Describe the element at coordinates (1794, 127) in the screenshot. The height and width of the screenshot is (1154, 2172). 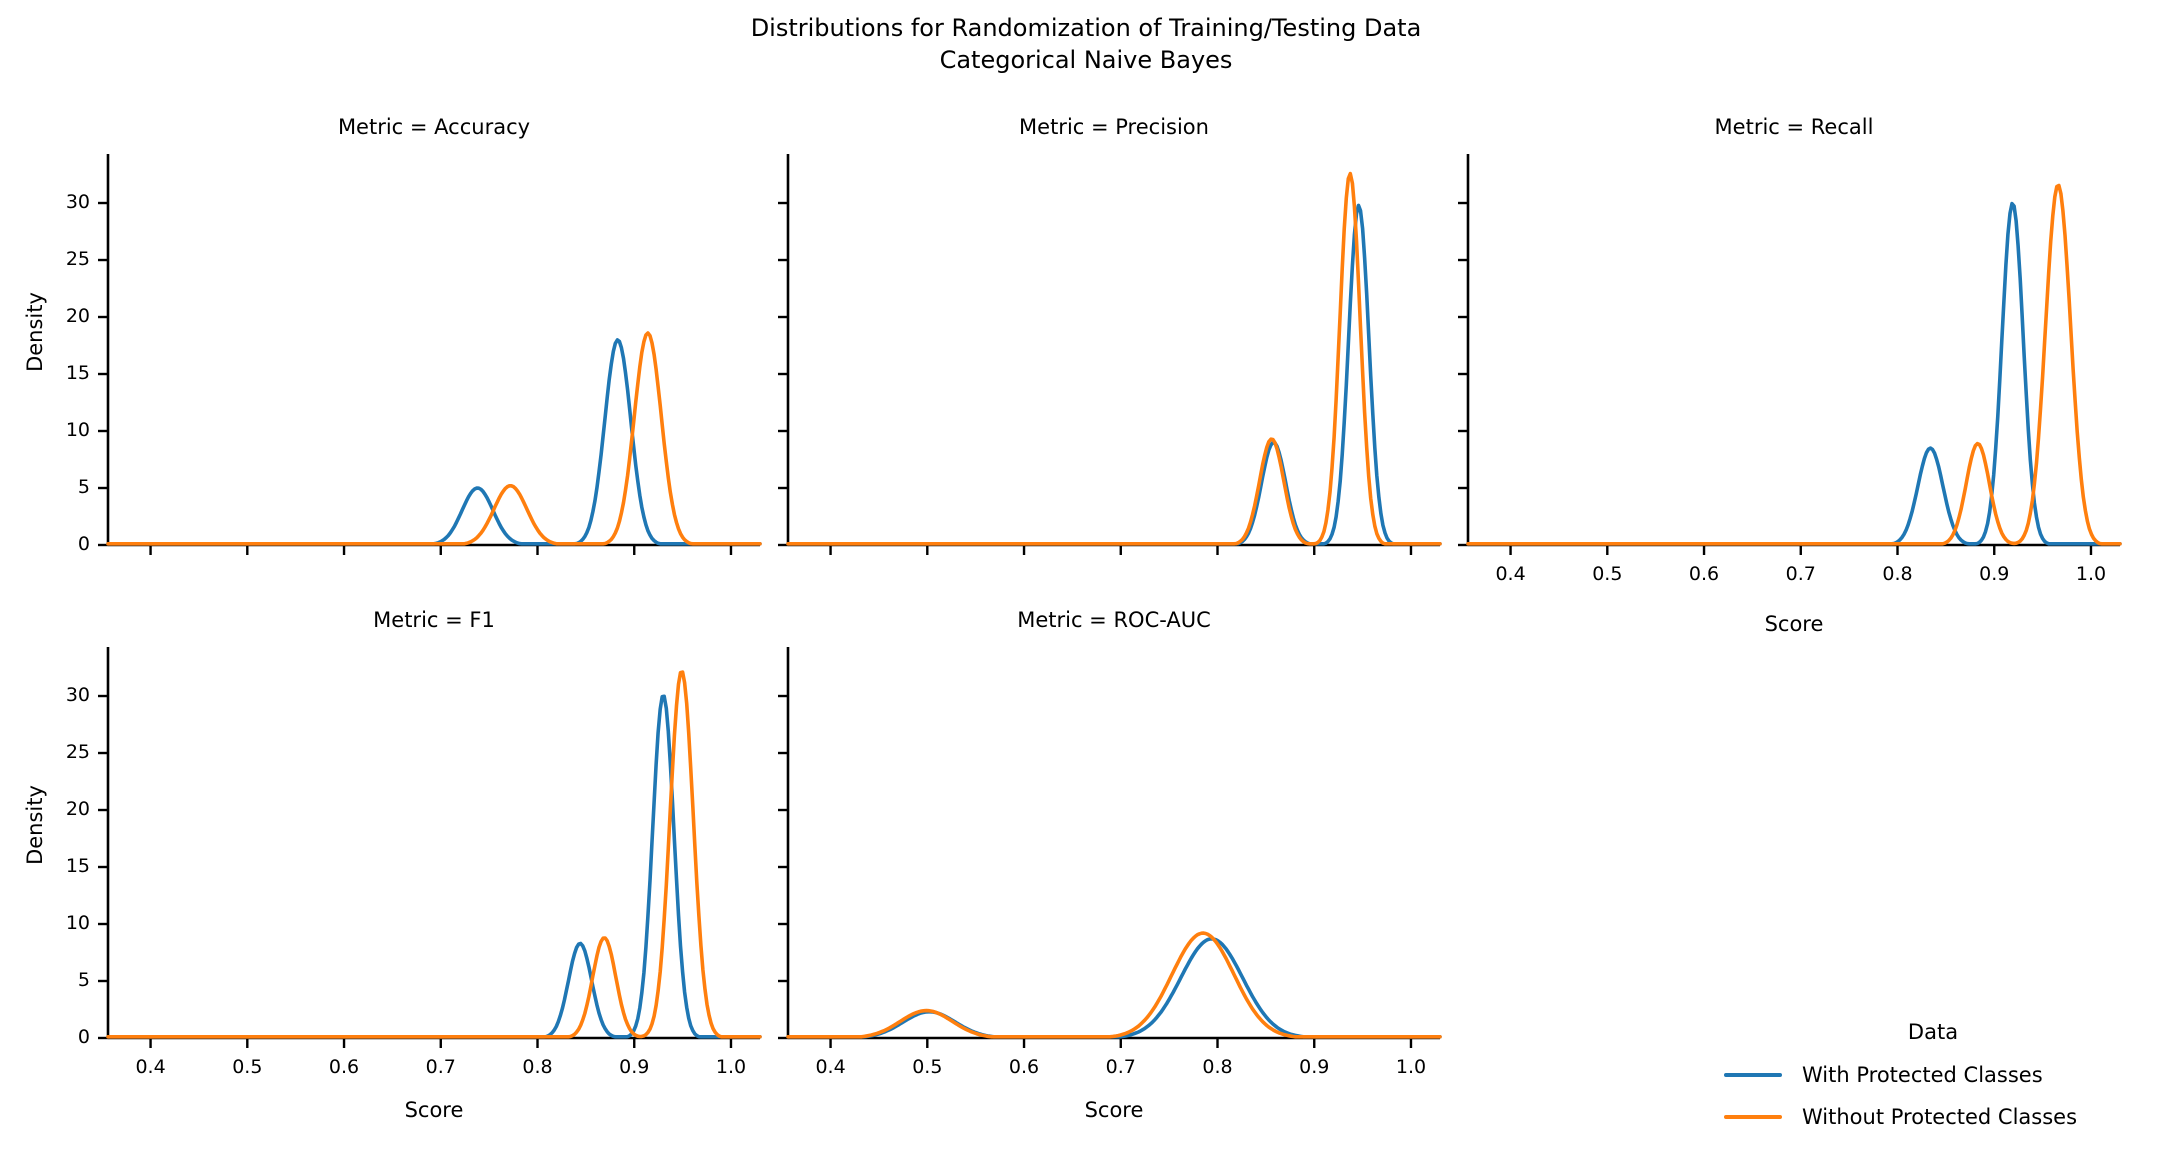
I see `facet-title-recall: Metric = Recall` at that location.